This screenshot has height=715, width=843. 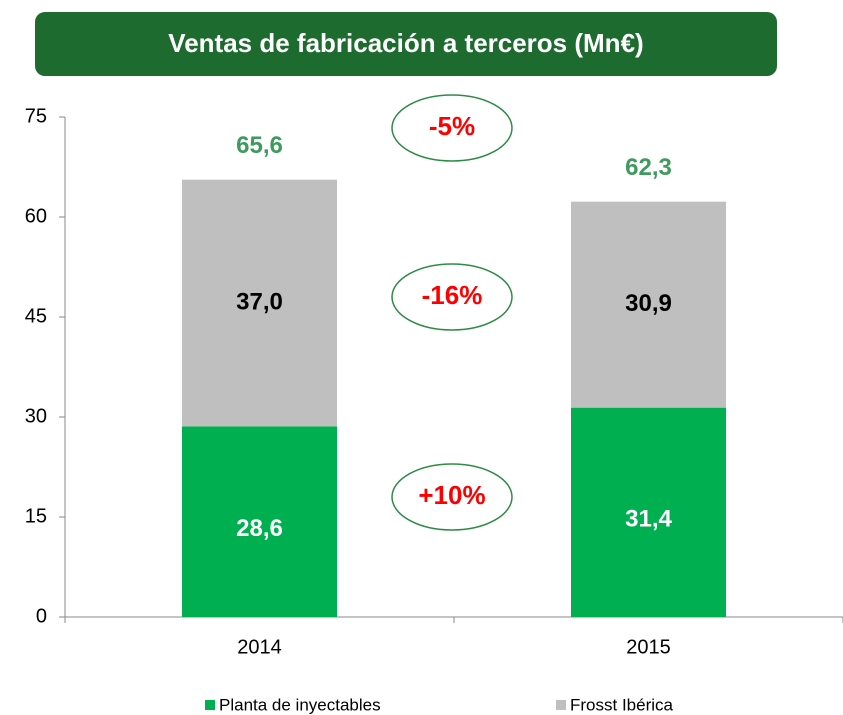 What do you see at coordinates (648, 647) in the screenshot?
I see `x-tick-label: 2015` at bounding box center [648, 647].